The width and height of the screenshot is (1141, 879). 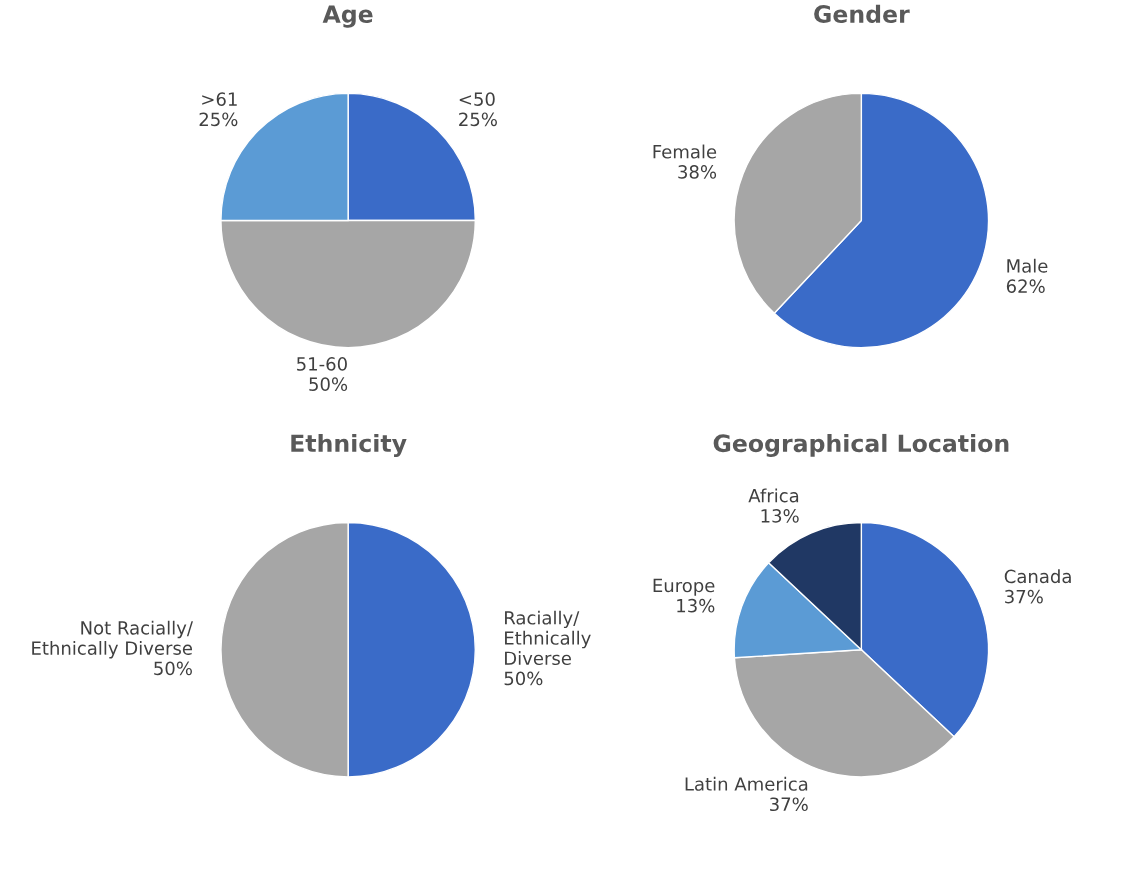 What do you see at coordinates (548, 638) in the screenshot?
I see `slice-label: Racially/ Ethnically Diverse` at bounding box center [548, 638].